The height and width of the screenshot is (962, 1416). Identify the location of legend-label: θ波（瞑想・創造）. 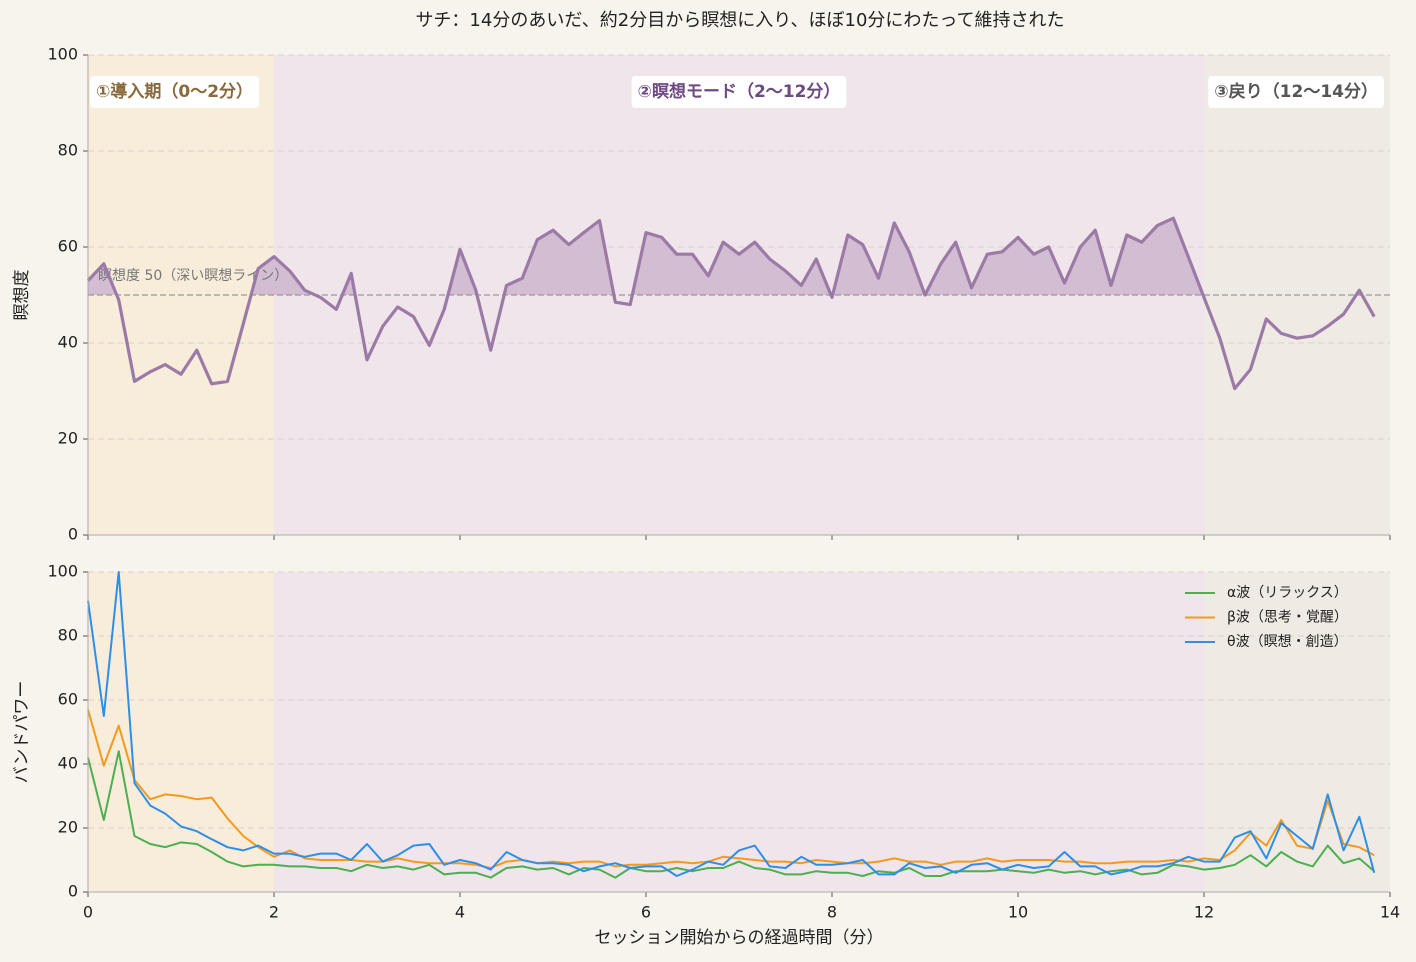
(1287, 642).